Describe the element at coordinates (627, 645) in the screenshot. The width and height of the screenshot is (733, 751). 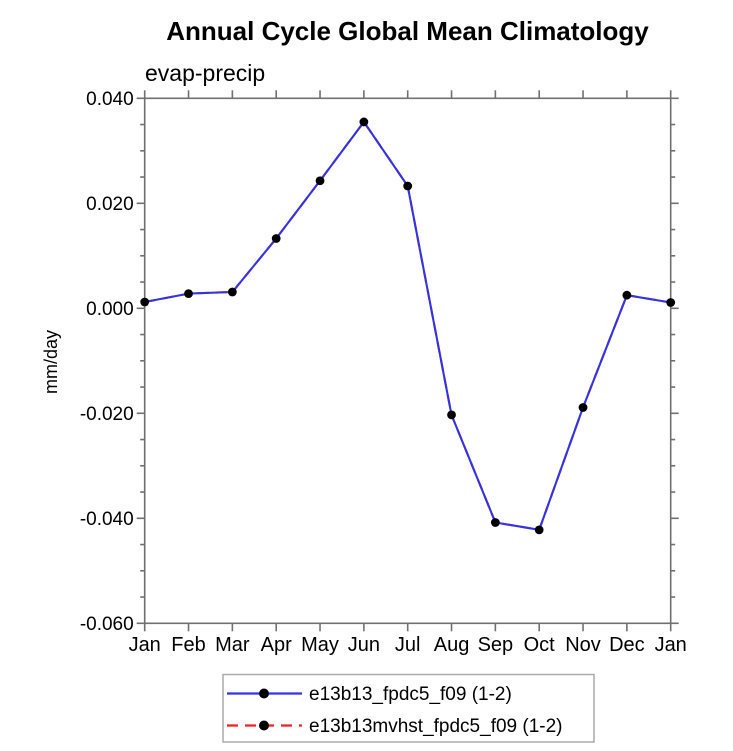
I see `x-tick-label: Dec` at that location.